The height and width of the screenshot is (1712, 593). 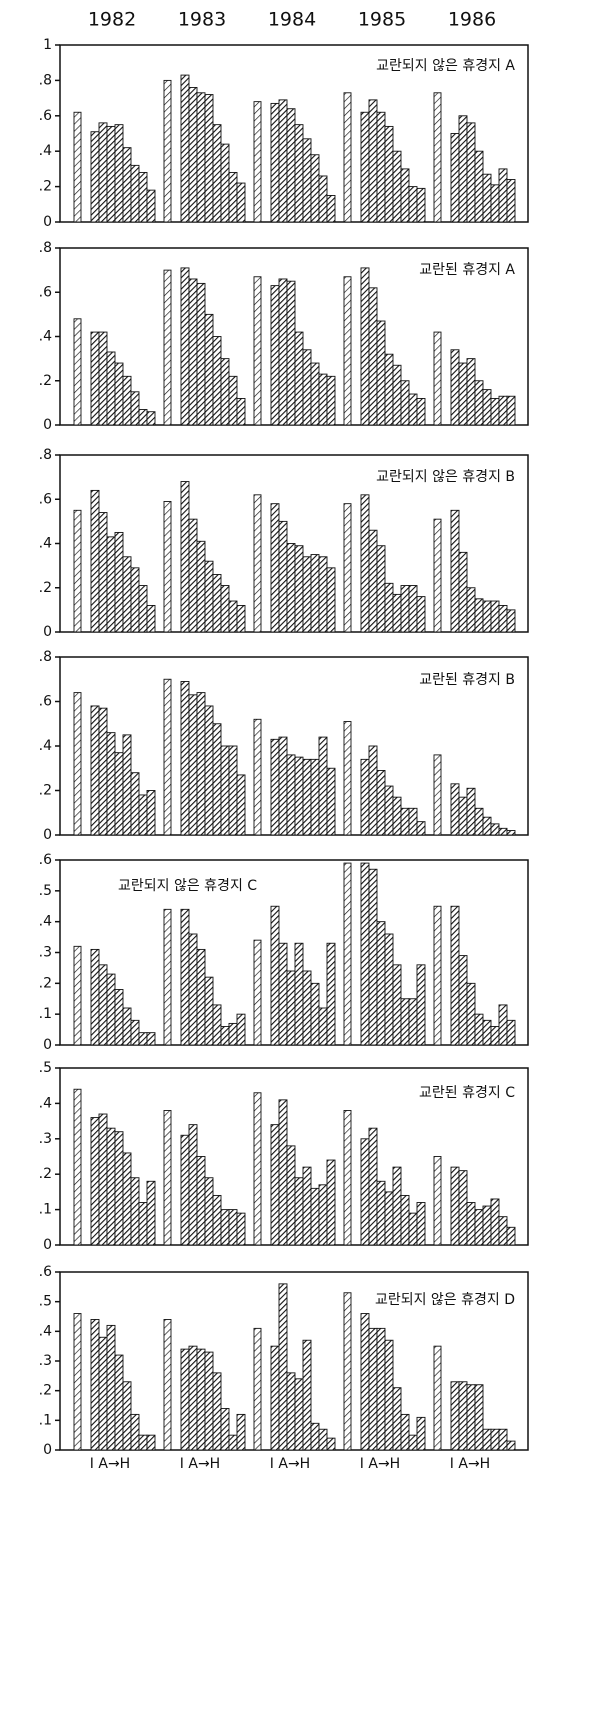 What do you see at coordinates (45, 1361) in the screenshot?
I see `y-tick-label: .3` at bounding box center [45, 1361].